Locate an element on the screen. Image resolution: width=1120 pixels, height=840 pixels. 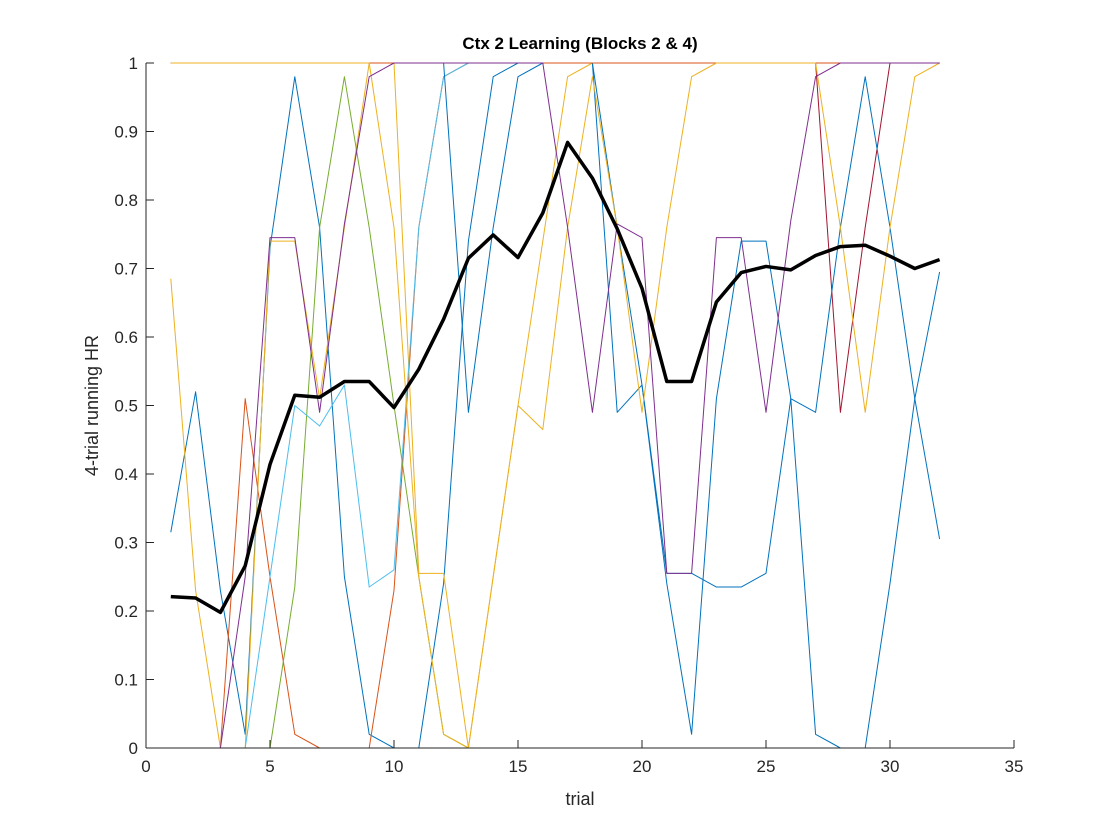
y-tick-label: 0.6 is located at coordinates (126, 337).